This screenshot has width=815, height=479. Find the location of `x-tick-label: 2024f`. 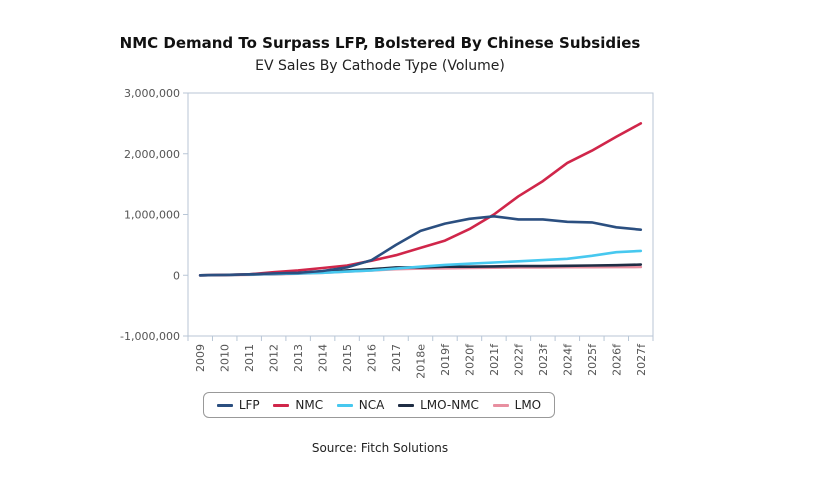

x-tick-label: 2024f is located at coordinates (567, 359).